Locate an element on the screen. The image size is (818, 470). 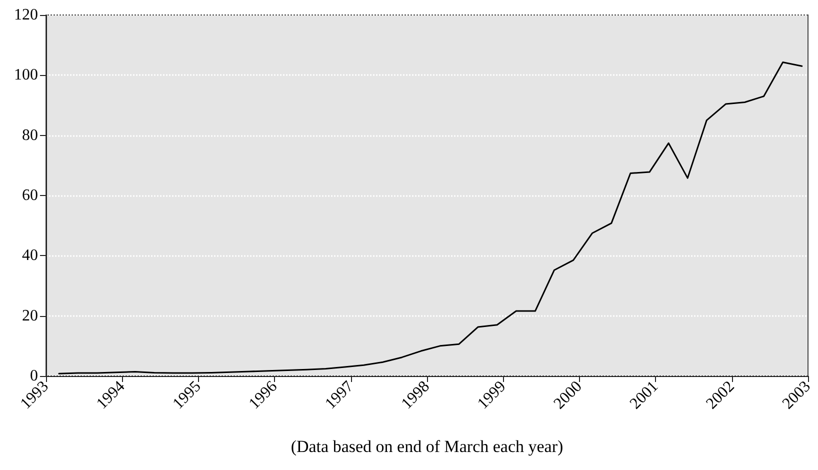
y-tick-label: 100 is located at coordinates (26, 75).